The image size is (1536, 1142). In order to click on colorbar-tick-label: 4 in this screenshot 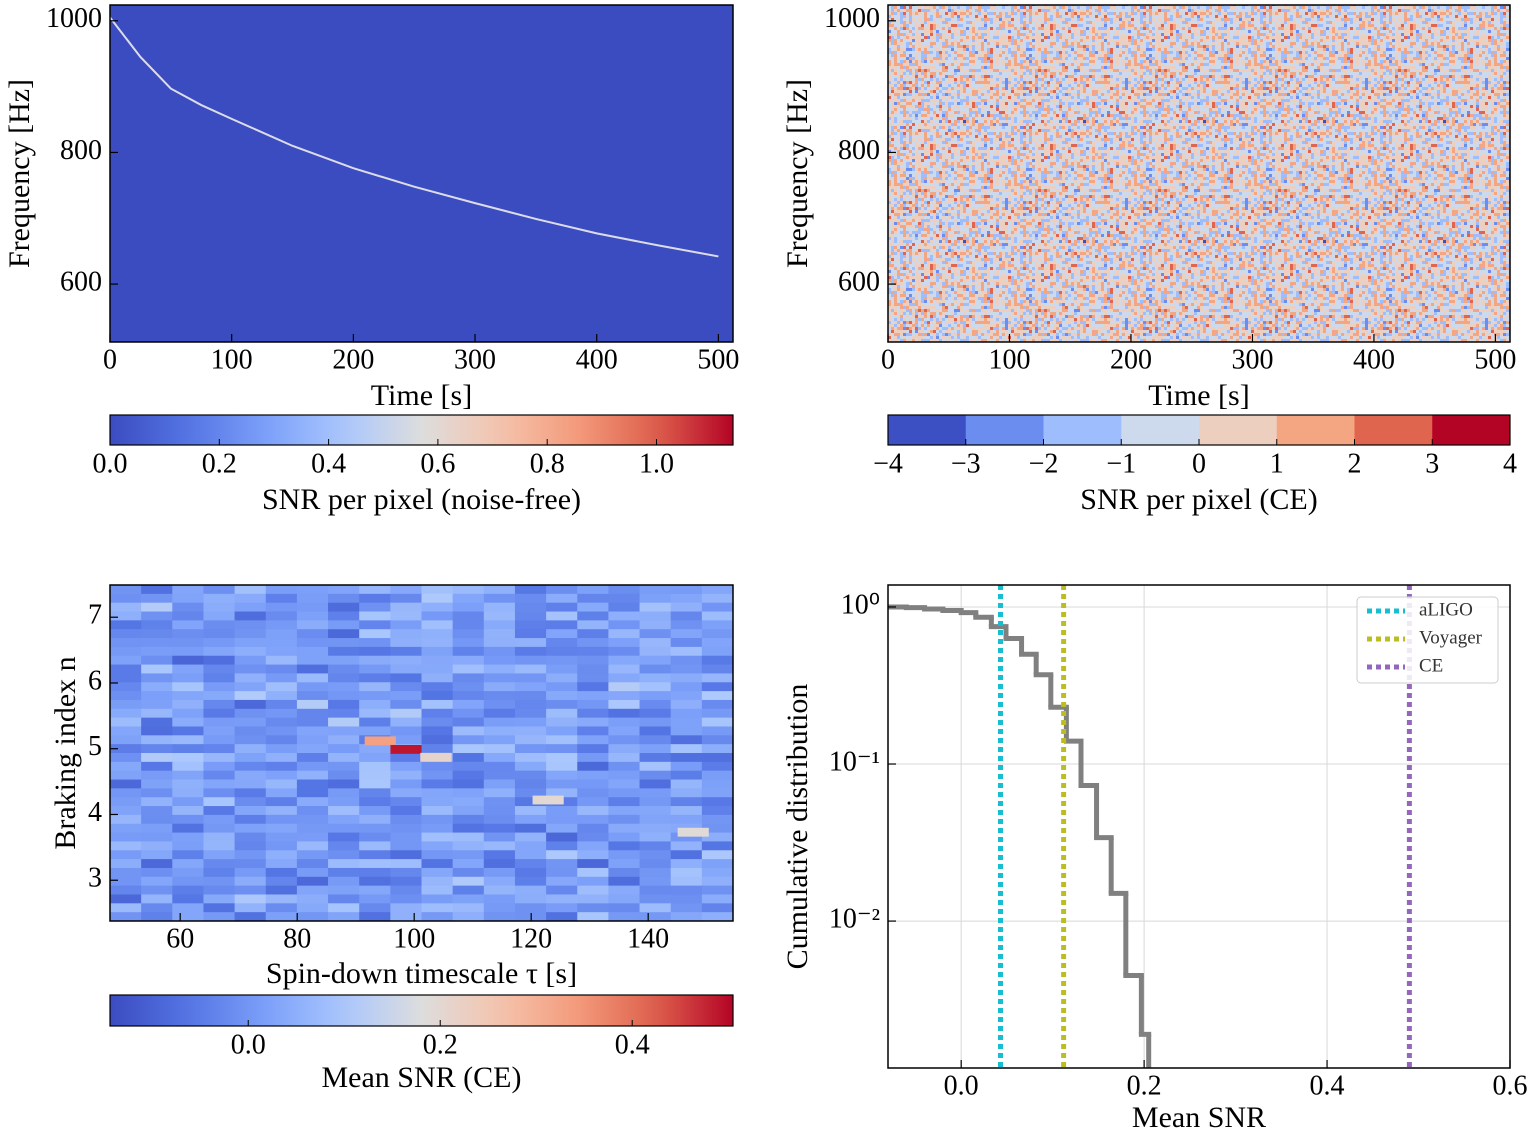, I will do `click(1510, 463)`.